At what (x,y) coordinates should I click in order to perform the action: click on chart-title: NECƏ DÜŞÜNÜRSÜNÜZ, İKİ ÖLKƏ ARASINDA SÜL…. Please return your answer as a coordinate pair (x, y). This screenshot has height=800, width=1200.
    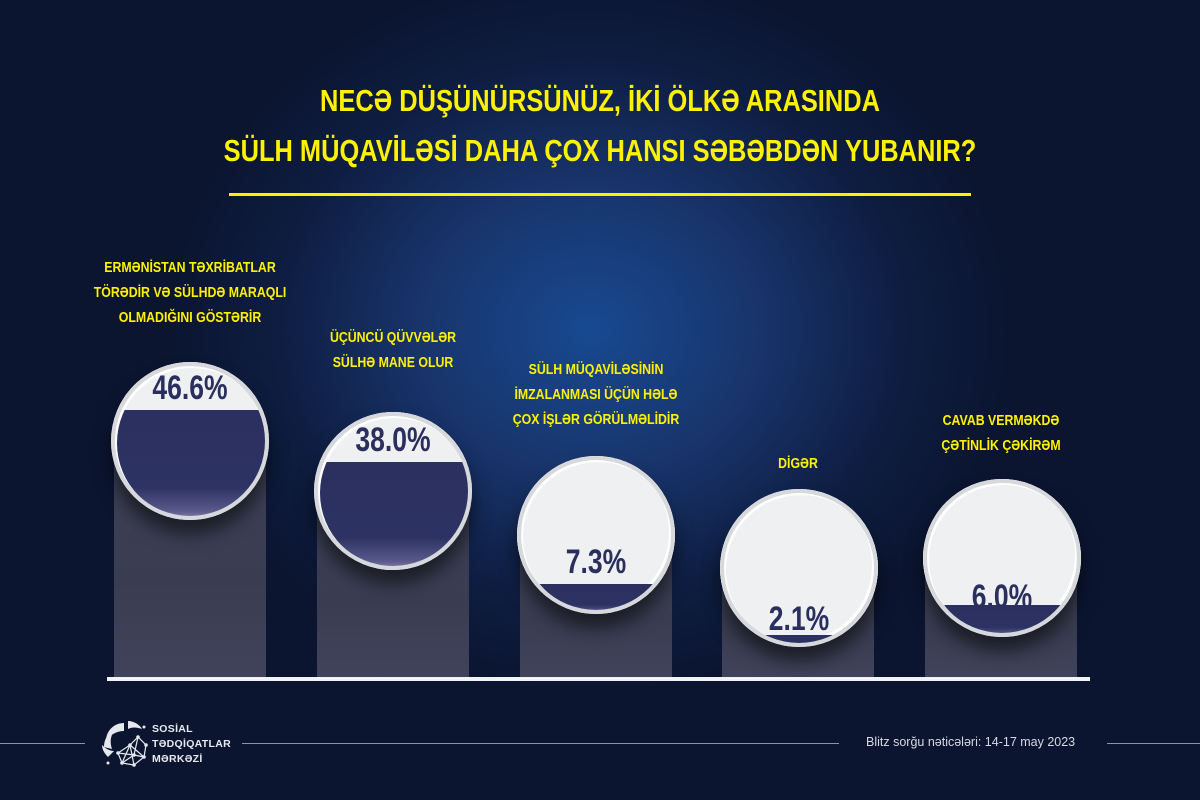
    Looking at the image, I should click on (600, 126).